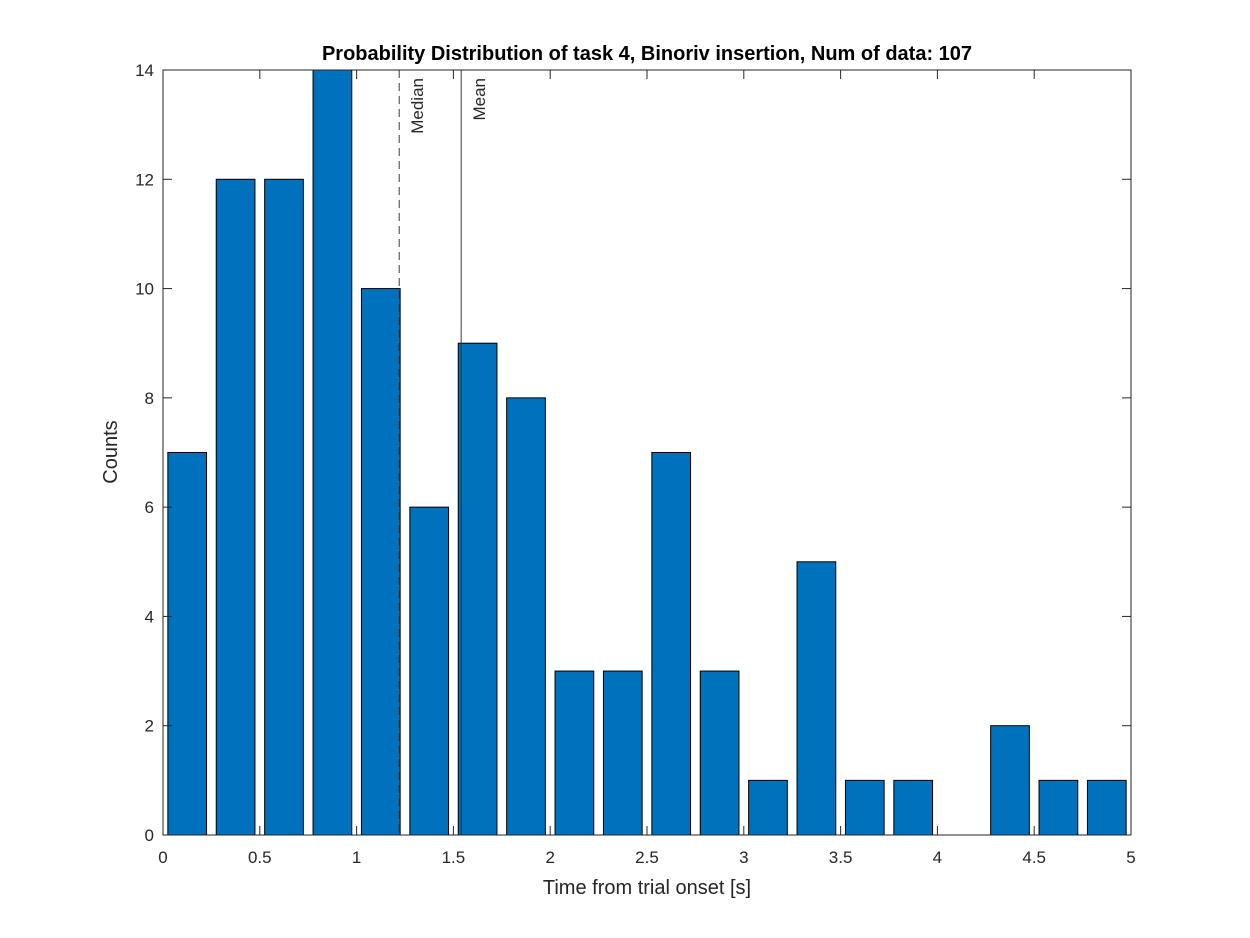 The image size is (1250, 938). I want to click on y-tick-label: 4, so click(149, 616).